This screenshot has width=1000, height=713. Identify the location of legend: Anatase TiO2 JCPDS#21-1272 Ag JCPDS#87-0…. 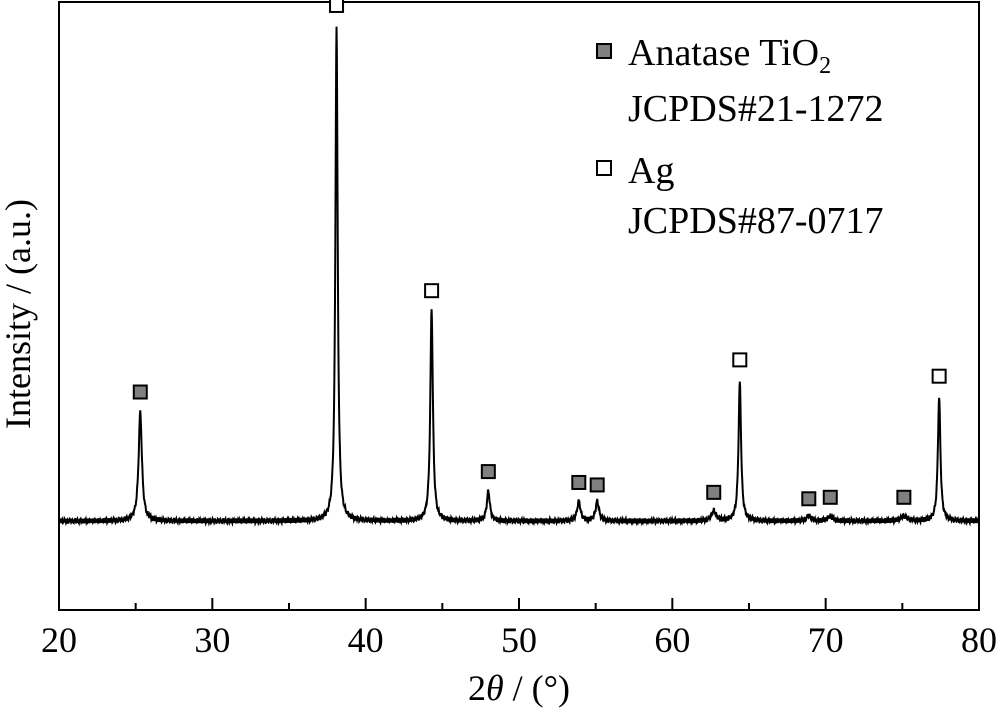
(740, 137).